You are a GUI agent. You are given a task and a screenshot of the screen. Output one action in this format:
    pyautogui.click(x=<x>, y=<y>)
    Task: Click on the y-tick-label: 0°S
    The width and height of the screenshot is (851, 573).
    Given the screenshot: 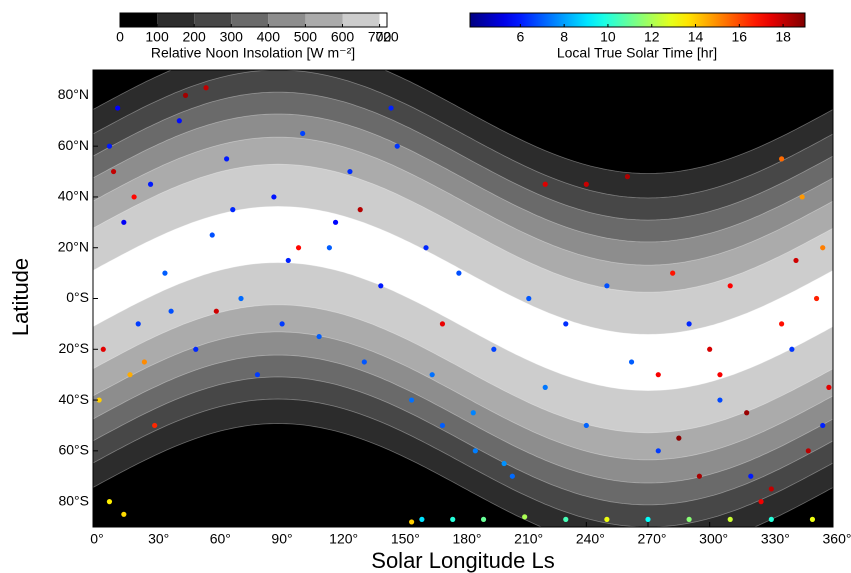 What is the action you would take?
    pyautogui.click(x=77, y=297)
    